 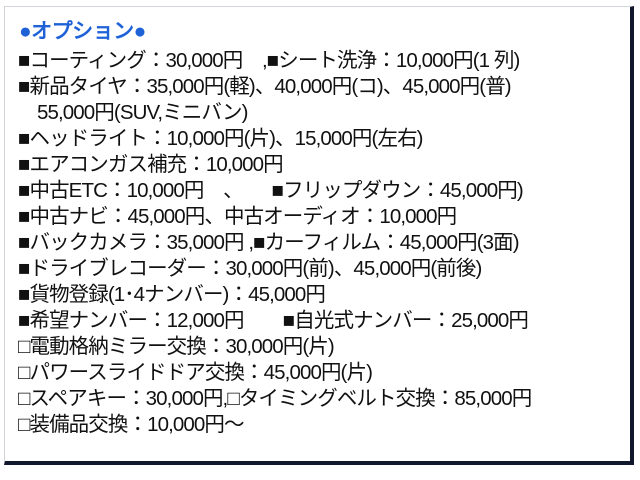 I want to click on list-item: 55,000円(SUV,ミニバン), so click(x=142, y=112).